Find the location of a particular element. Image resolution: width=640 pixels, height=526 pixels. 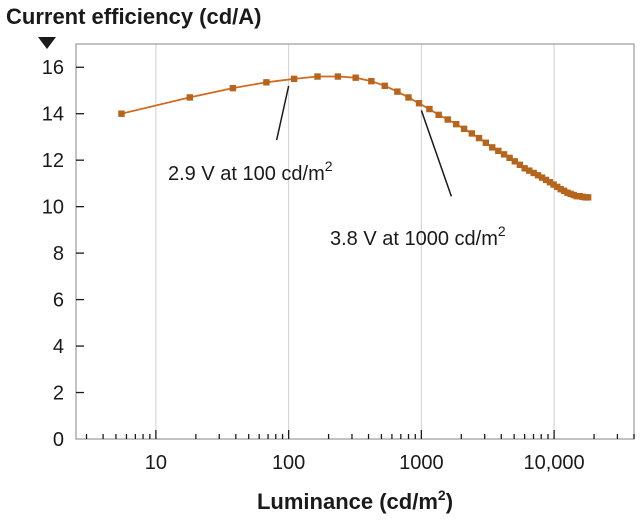

y-tick-label: 2 is located at coordinates (58, 394).